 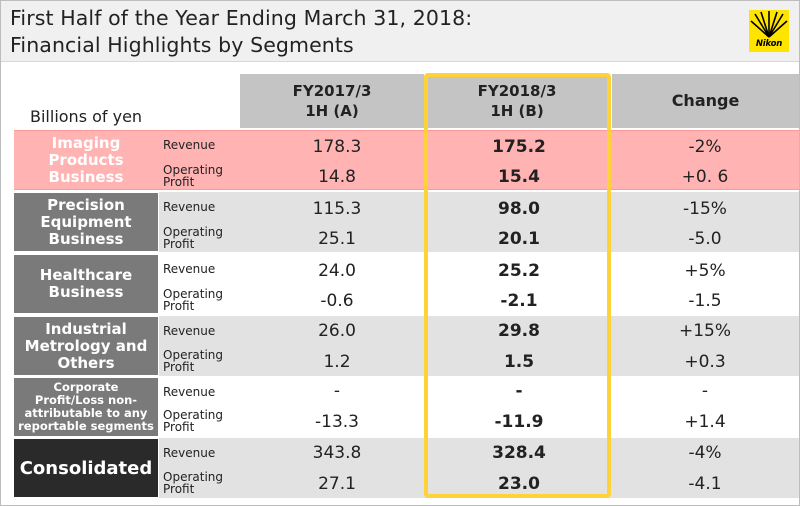 What do you see at coordinates (705, 391) in the screenshot?
I see `value-change: -` at bounding box center [705, 391].